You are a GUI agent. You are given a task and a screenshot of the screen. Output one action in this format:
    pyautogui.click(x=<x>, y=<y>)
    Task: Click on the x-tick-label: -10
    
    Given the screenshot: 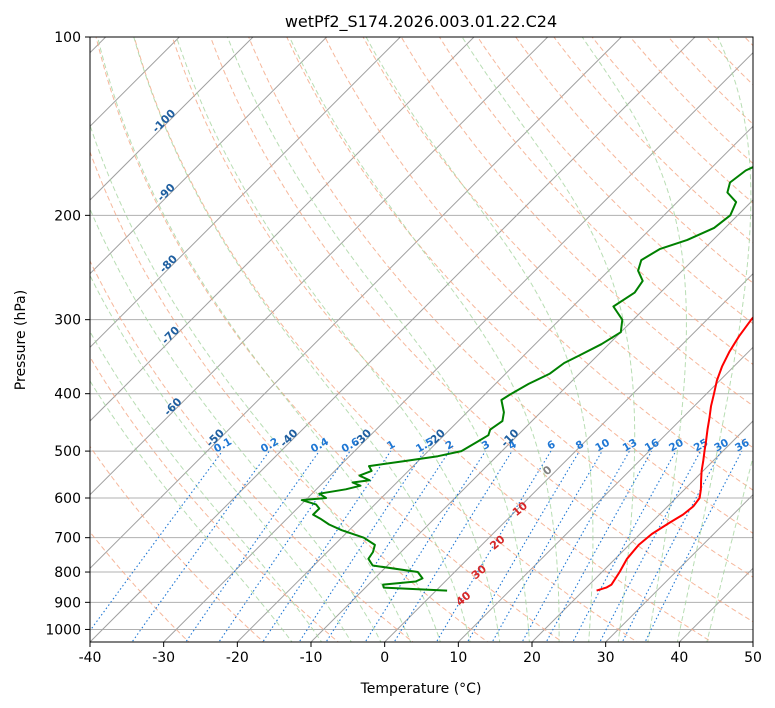 What is the action you would take?
    pyautogui.click(x=311, y=658)
    